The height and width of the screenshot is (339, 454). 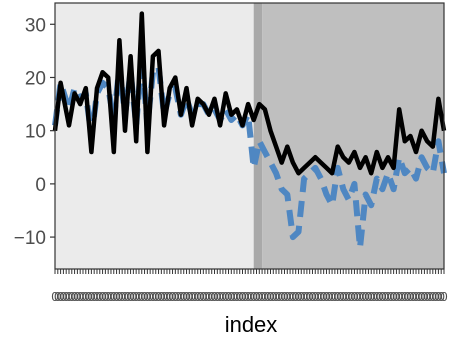 I want to click on y-tick-label: 30, so click(x=35, y=25).